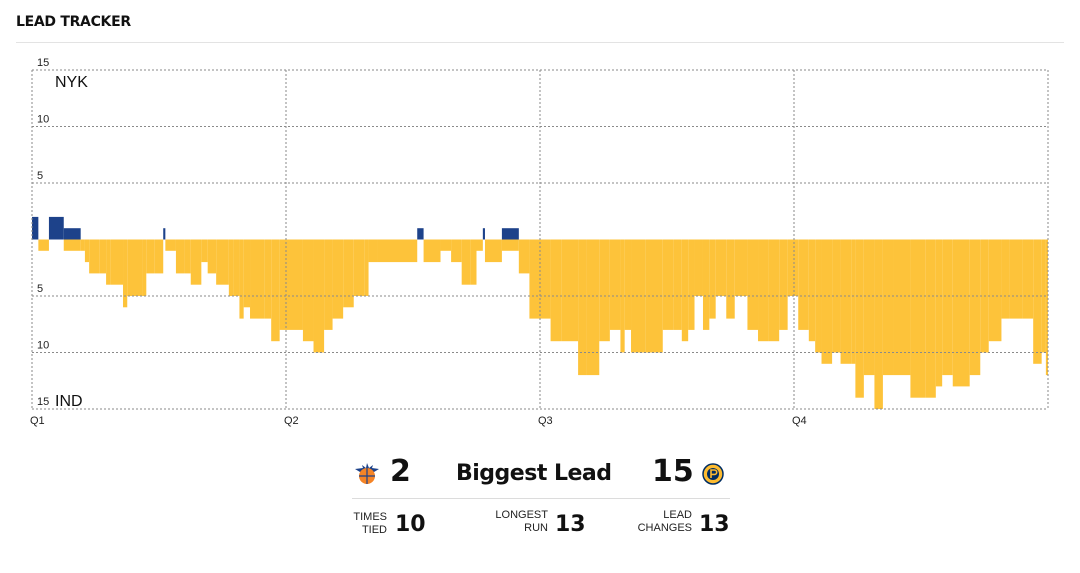  What do you see at coordinates (664, 521) in the screenshot?
I see `lead-changes-label: LEAD CHANGES` at bounding box center [664, 521].